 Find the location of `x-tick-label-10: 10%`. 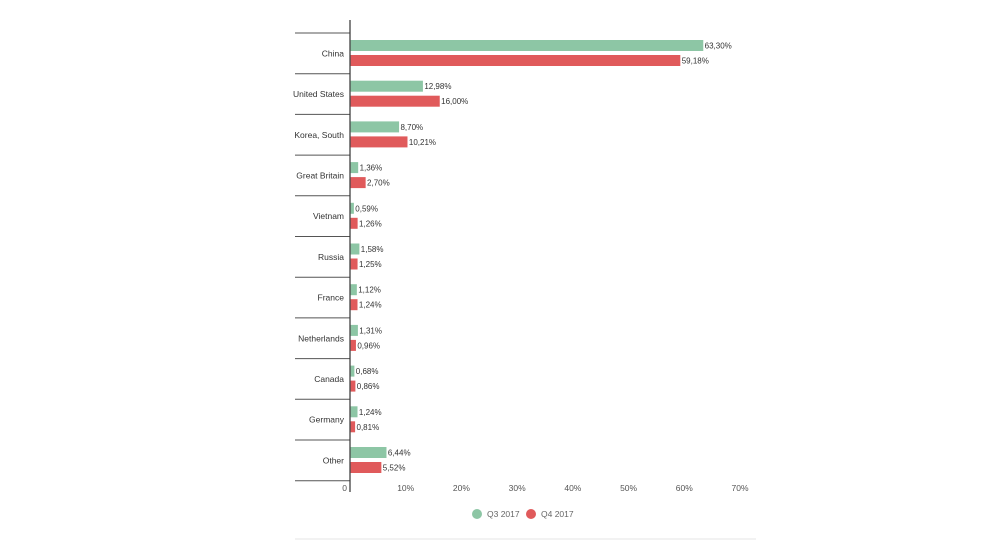

x-tick-label-10: 10% is located at coordinates (405, 488).